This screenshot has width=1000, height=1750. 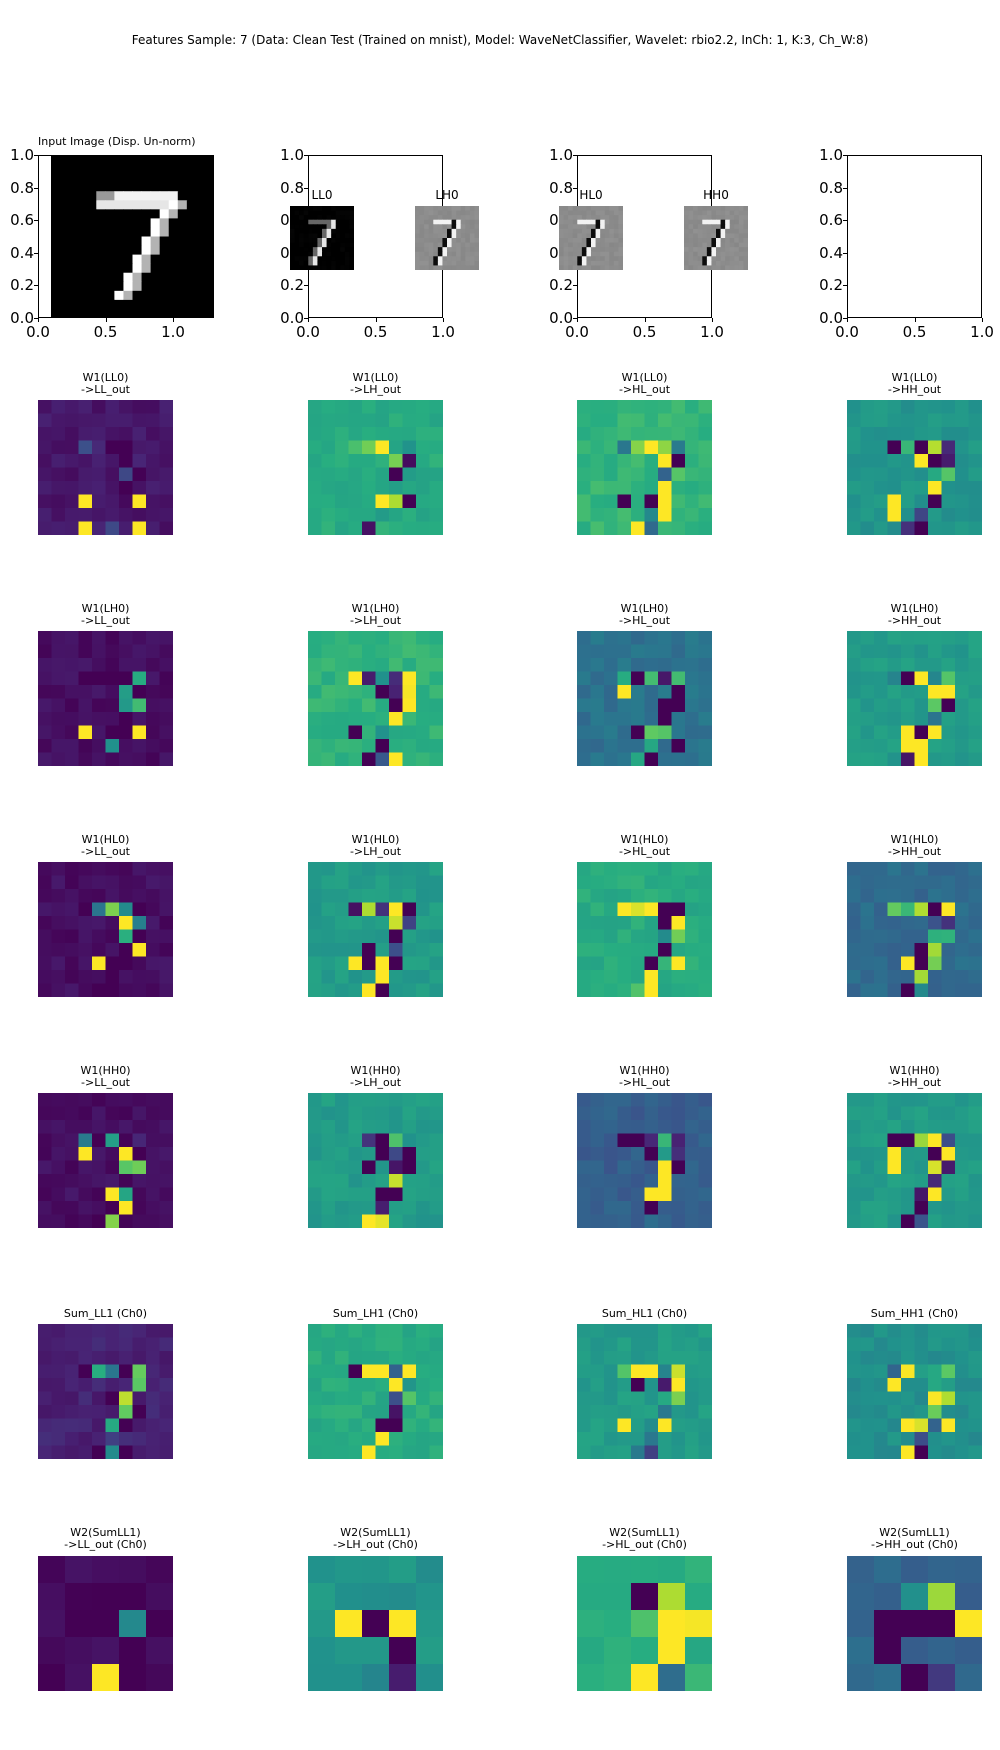 What do you see at coordinates (644, 614) in the screenshot?
I see `feature-map-title: W1(LH0) ->HL_out` at bounding box center [644, 614].